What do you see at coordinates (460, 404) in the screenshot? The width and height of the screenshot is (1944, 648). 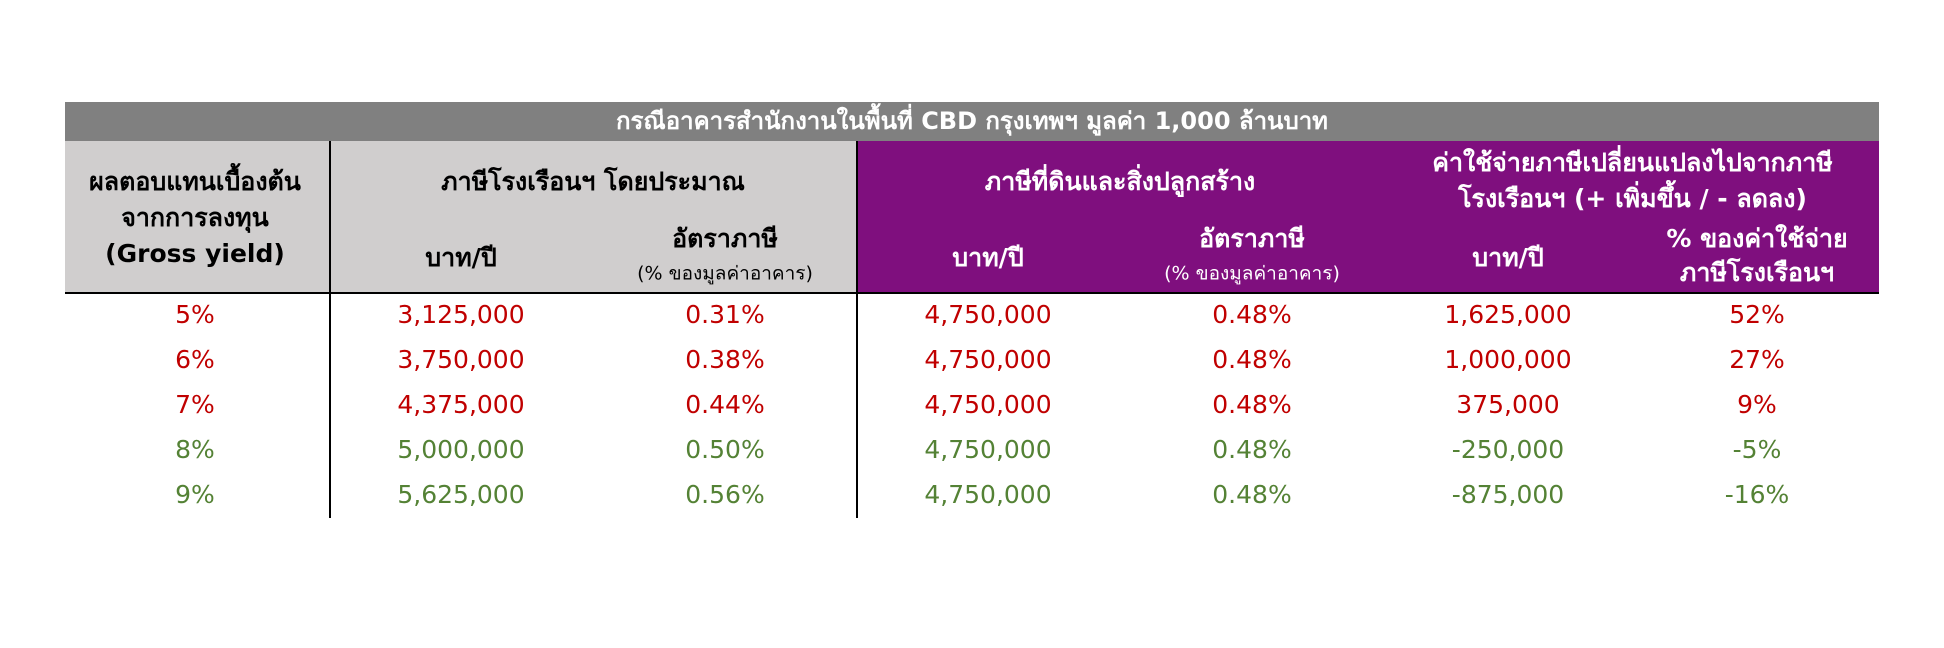 I see `table-cell: 4,375,000` at bounding box center [460, 404].